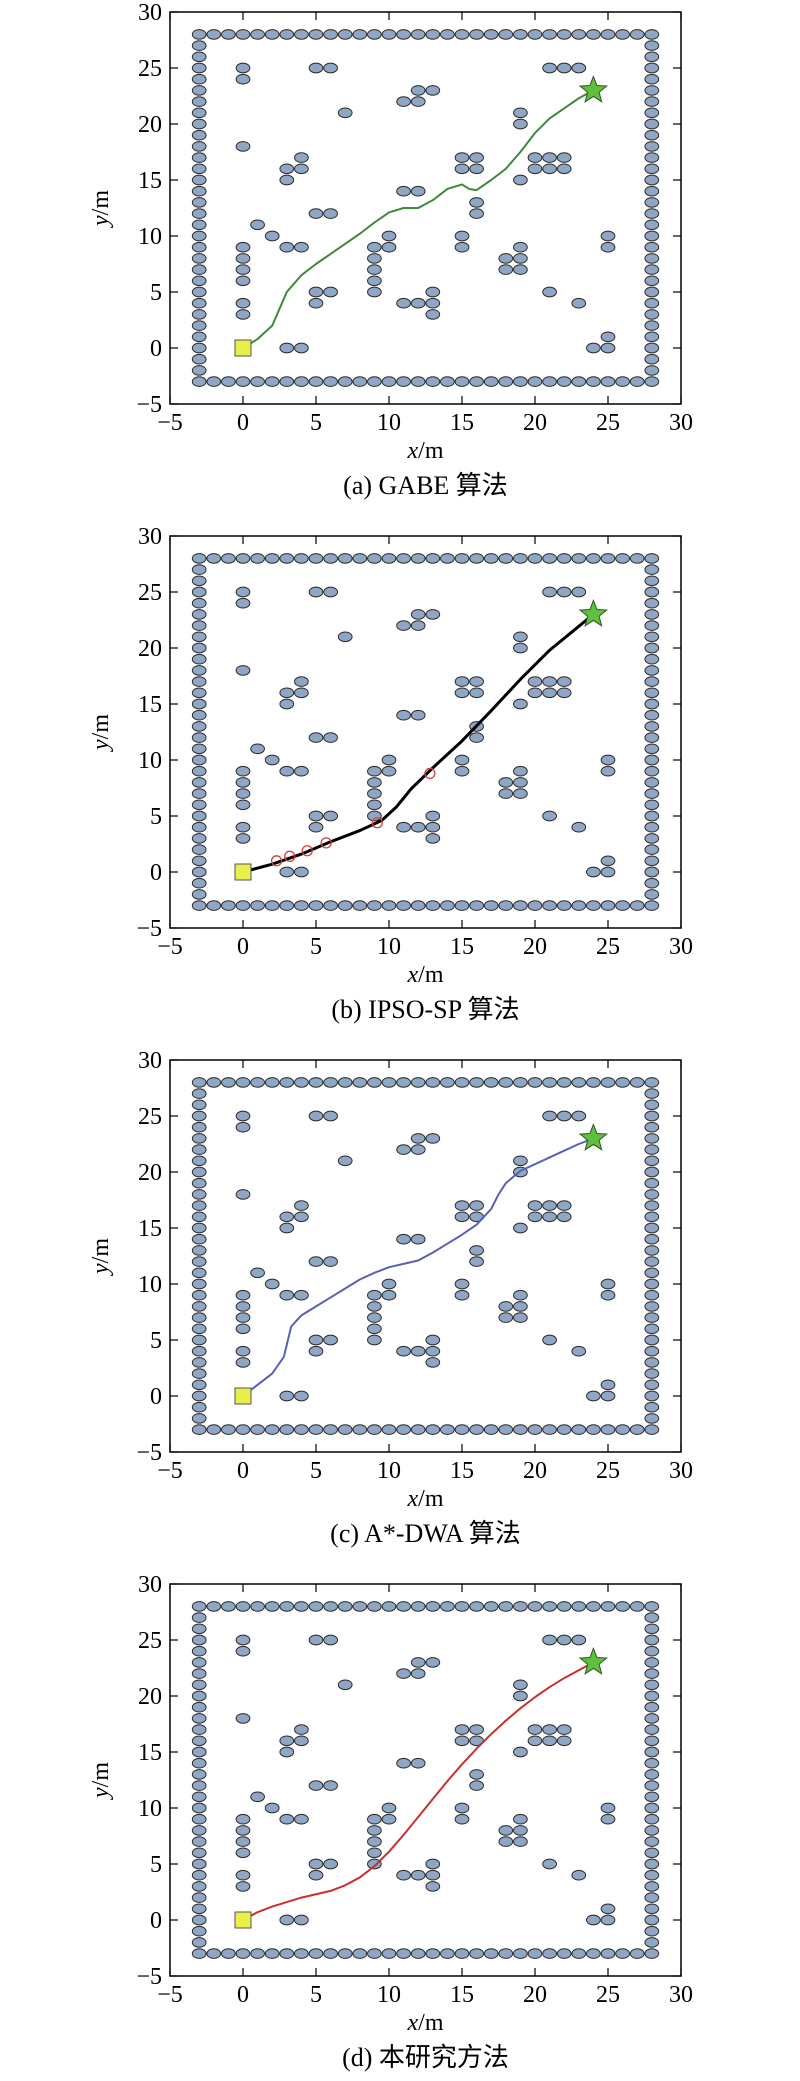 The image size is (800, 2081). I want to click on obstacle-group, so click(425, 208).